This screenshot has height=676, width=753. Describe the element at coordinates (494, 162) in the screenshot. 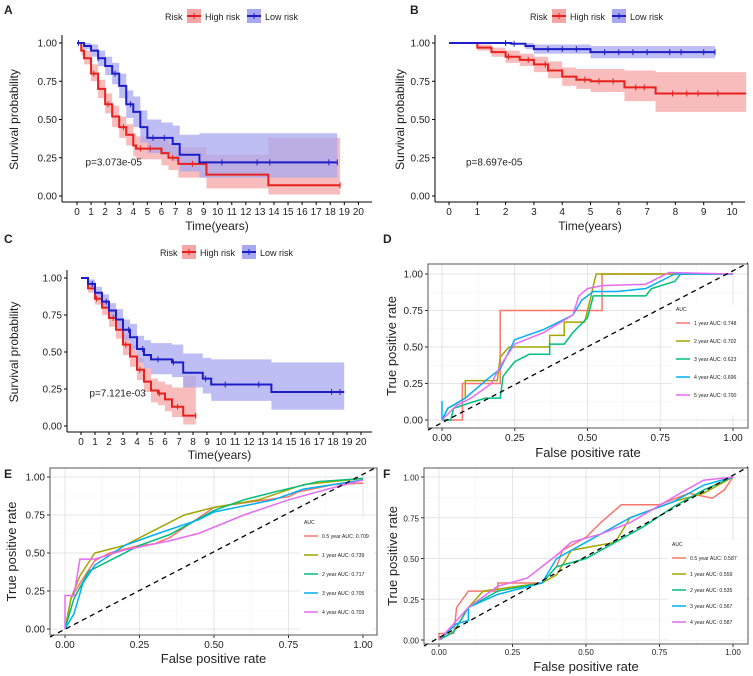

I see `p-value-label: p=8.697e-05` at that location.